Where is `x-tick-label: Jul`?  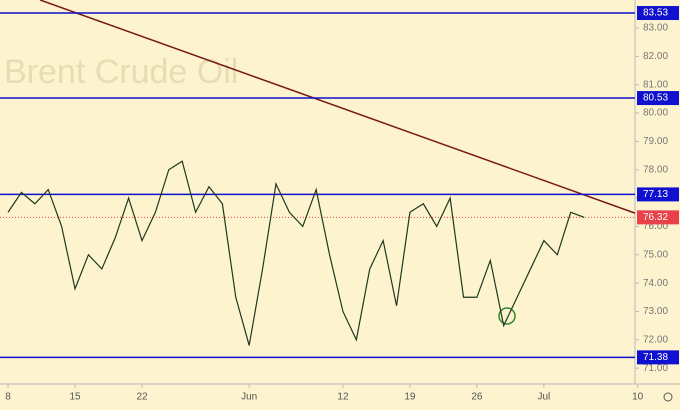
x-tick-label: Jul is located at coordinates (544, 397).